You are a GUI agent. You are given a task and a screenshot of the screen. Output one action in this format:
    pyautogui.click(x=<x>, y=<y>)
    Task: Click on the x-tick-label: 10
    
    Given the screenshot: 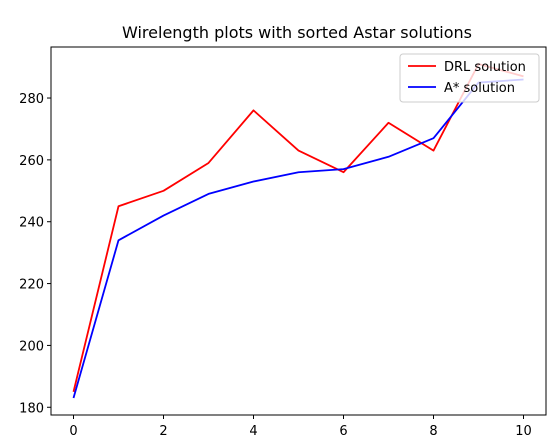 What is the action you would take?
    pyautogui.click(x=523, y=431)
    